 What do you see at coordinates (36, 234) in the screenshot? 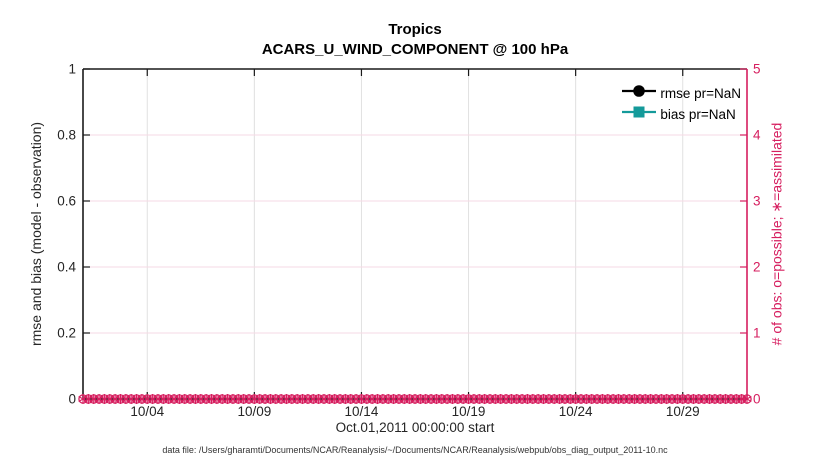
I see `y-axis-left-label: rmse and bias (model - observation)` at bounding box center [36, 234].